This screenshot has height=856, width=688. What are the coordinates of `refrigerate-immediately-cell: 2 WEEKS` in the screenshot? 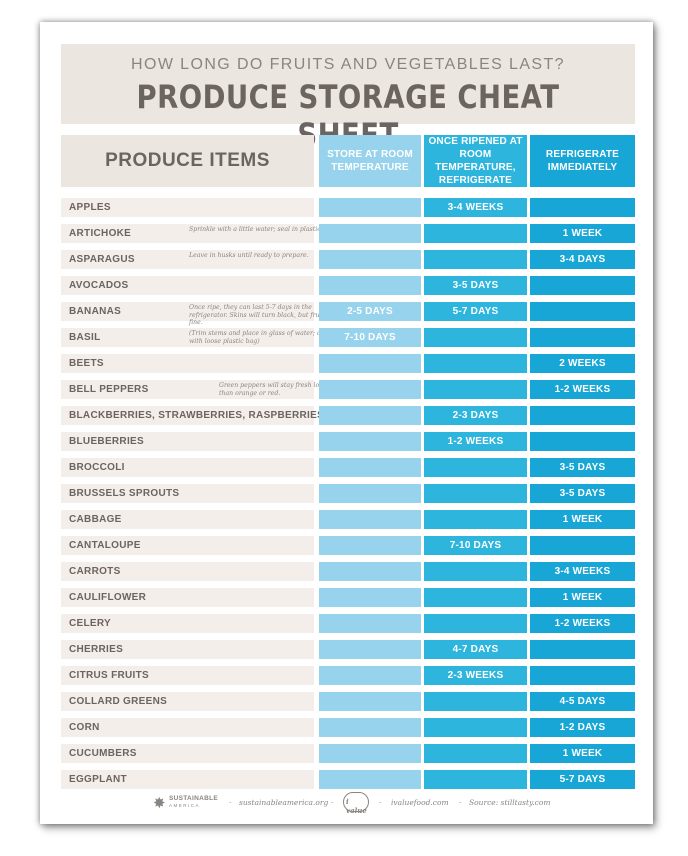 It's located at (582, 363).